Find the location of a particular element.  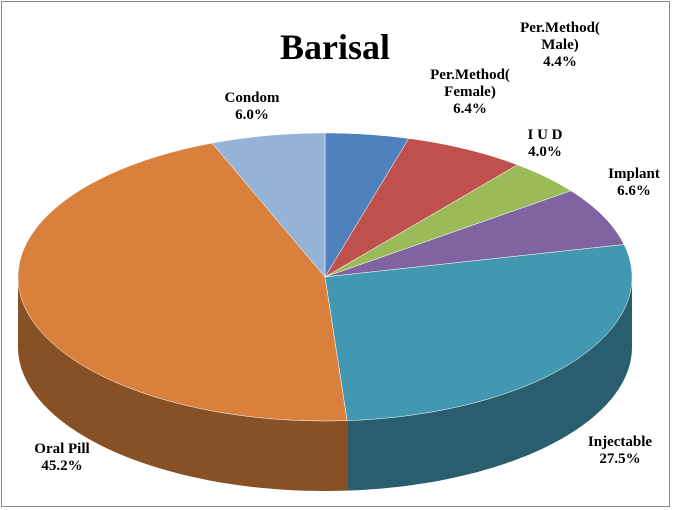

category-label: Oral Pill is located at coordinates (62, 449).